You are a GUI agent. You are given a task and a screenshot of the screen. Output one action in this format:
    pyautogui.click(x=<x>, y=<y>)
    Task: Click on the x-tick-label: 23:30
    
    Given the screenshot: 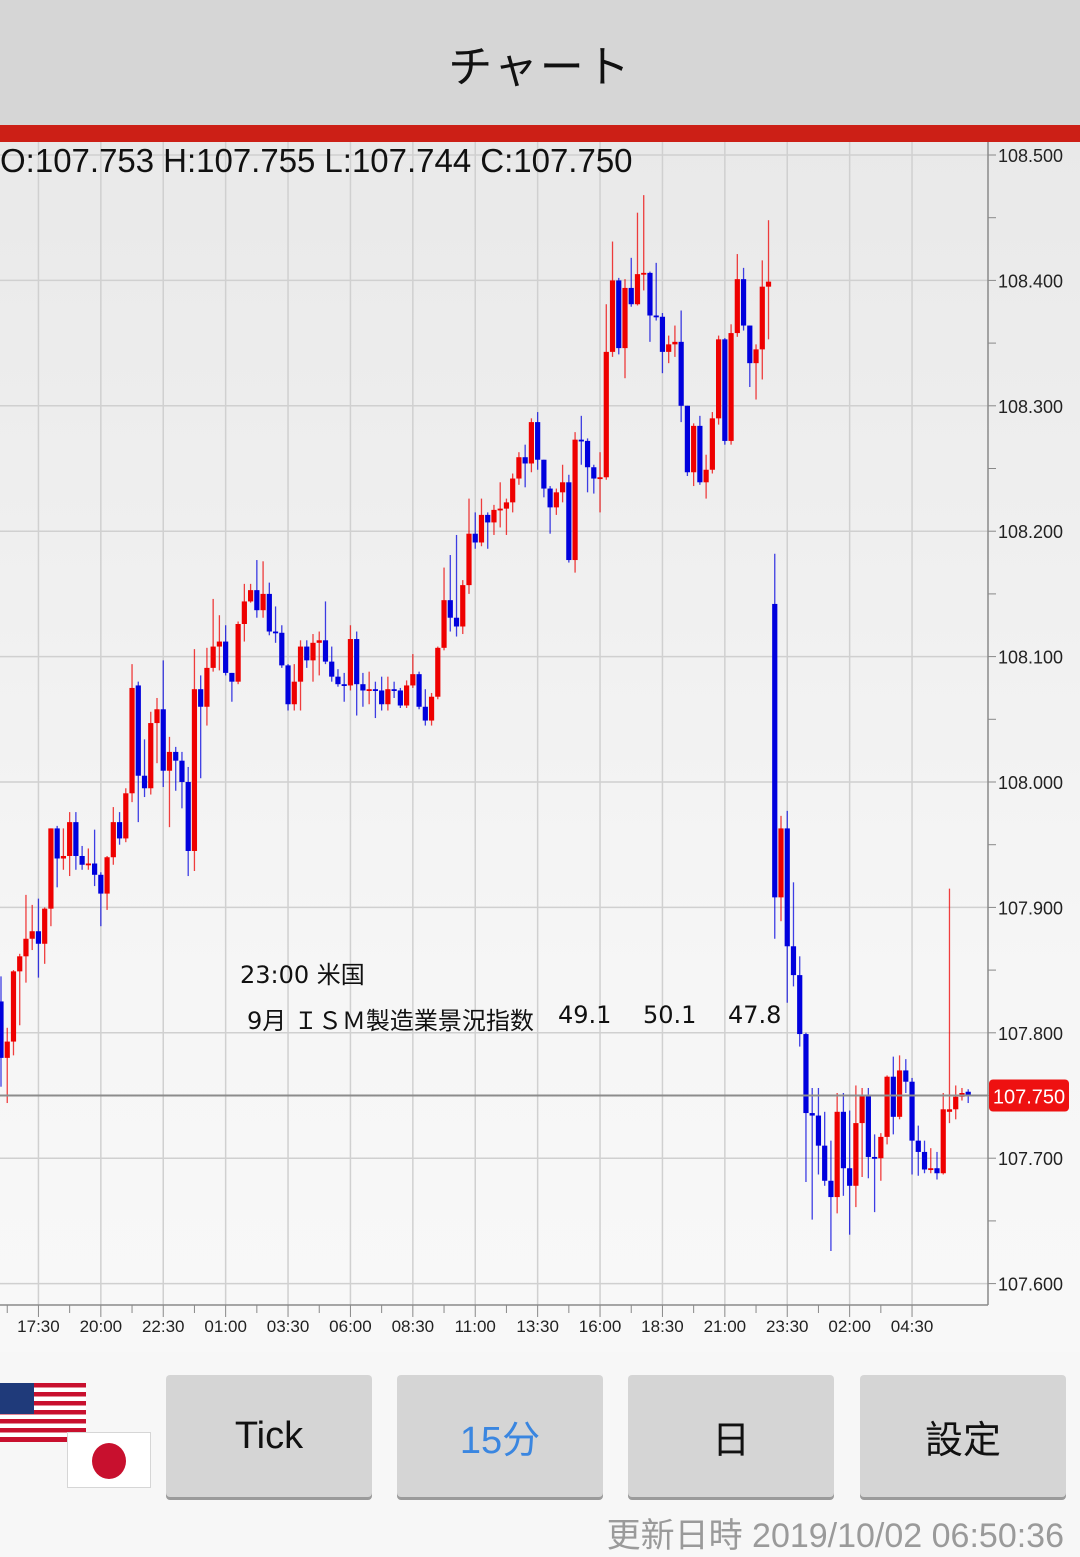 What is the action you would take?
    pyautogui.click(x=787, y=1326)
    